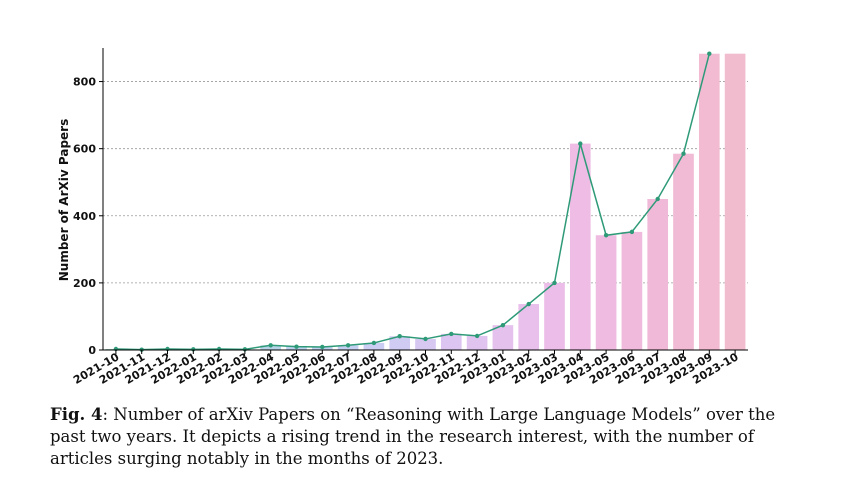  I want to click on y-tick-label: 200, so click(84, 283).